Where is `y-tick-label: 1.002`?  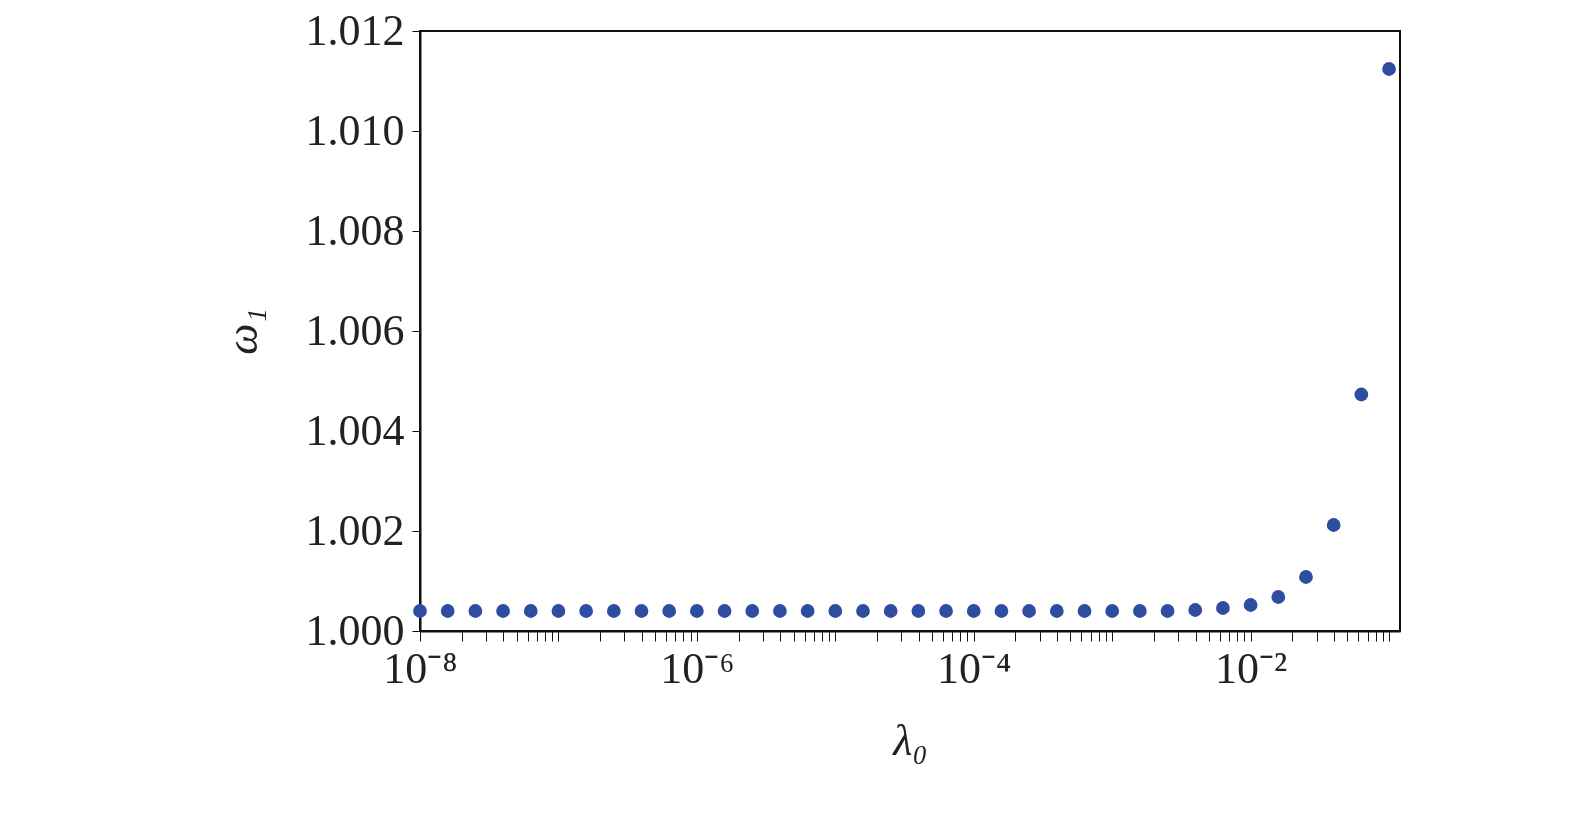
y-tick-label: 1.002 is located at coordinates (355, 530).